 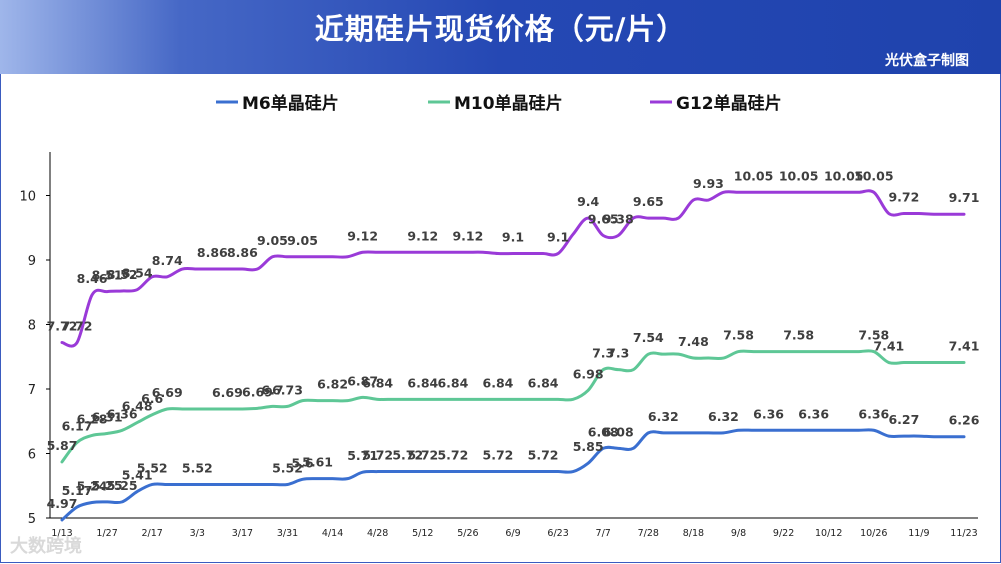 I want to click on title-banner: 近期硅片现货价格（元/片） 光伏盒子制图, so click(x=500, y=37).